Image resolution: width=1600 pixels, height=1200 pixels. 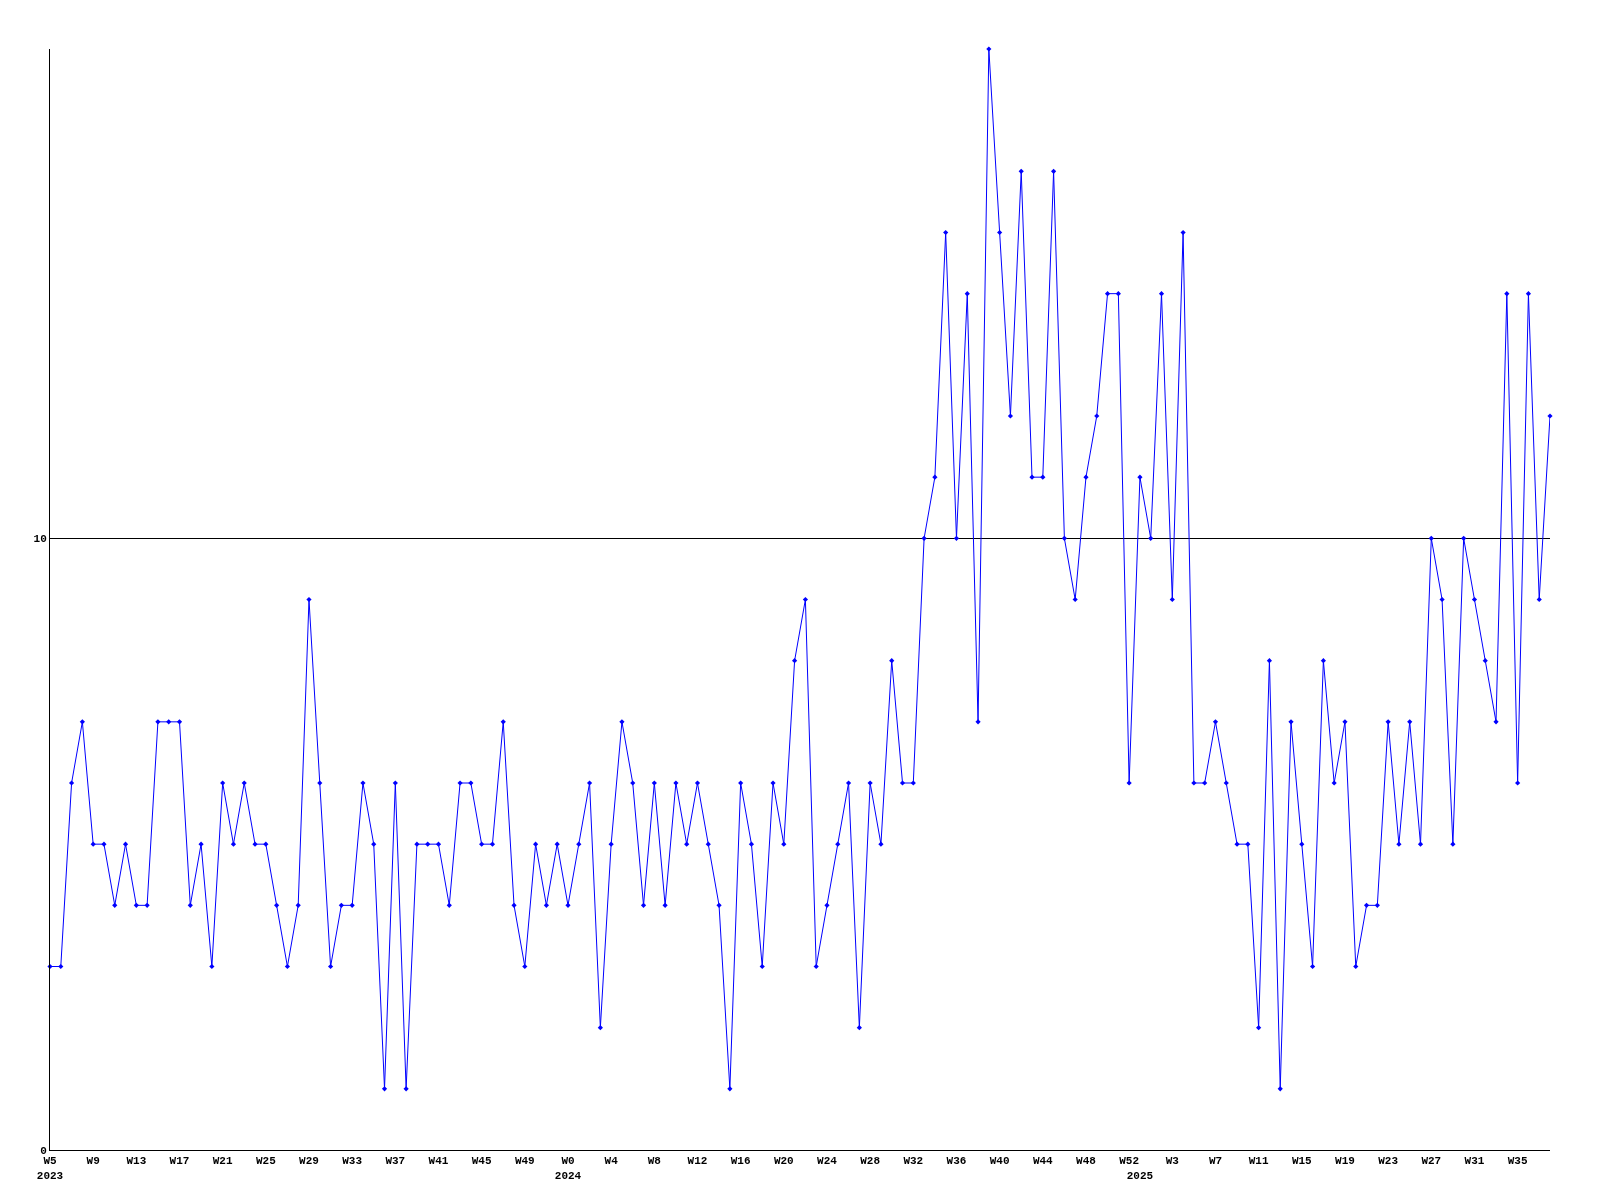 What do you see at coordinates (1517, 1161) in the screenshot?
I see `x-tick-label: W35` at bounding box center [1517, 1161].